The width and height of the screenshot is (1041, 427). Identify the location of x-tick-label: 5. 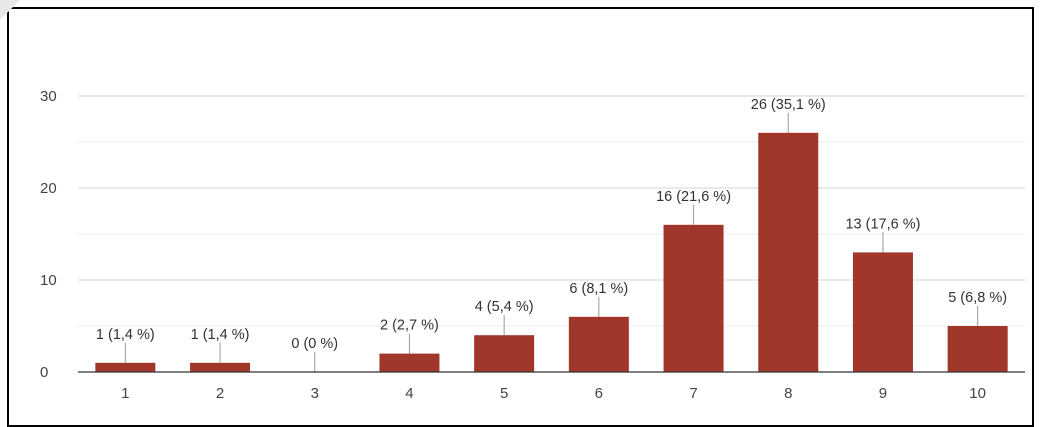
(504, 393).